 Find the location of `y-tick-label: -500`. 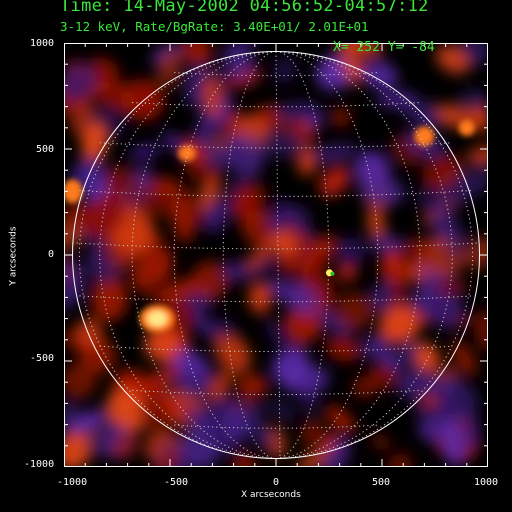

y-tick-label: -500 is located at coordinates (42, 358).